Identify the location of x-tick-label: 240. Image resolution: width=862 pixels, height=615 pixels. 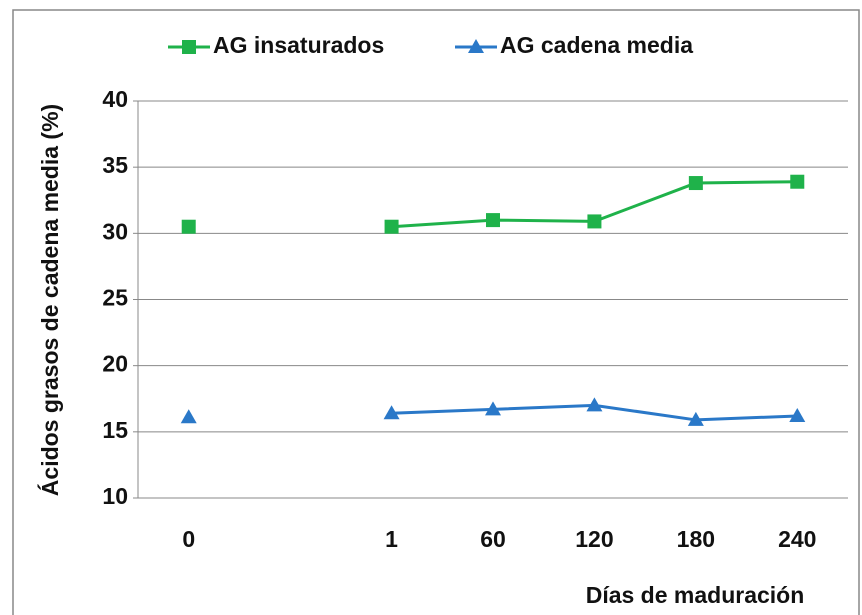
(797, 539).